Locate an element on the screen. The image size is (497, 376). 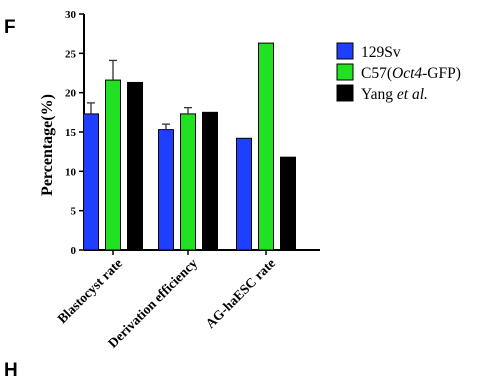
y-tick-label: 10 is located at coordinates (71, 172).